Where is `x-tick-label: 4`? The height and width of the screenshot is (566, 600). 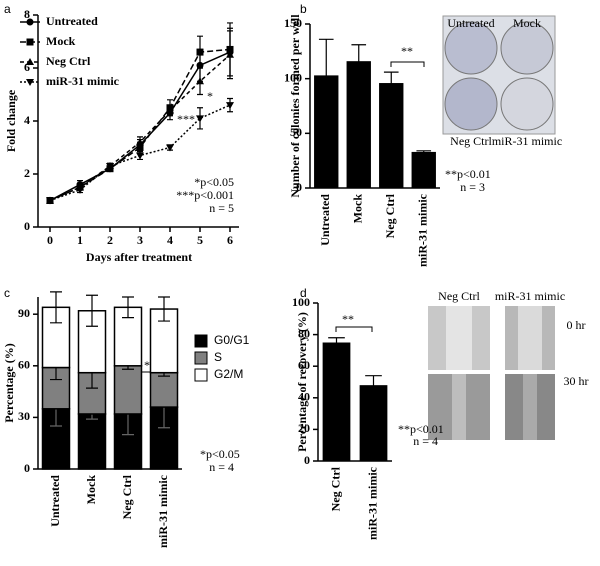
x-tick-label: 4 is located at coordinates (170, 240).